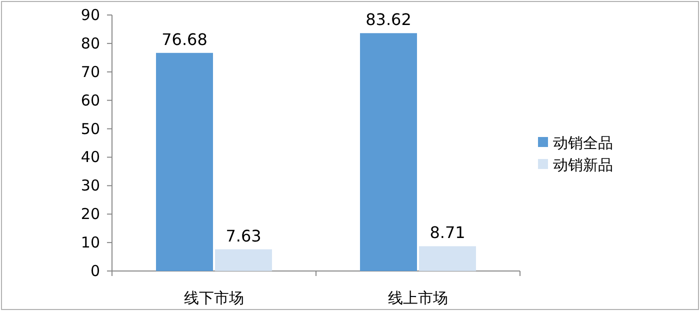 The height and width of the screenshot is (311, 700). Describe the element at coordinates (90, 185) in the screenshot. I see `y-tick-label: 30` at that location.